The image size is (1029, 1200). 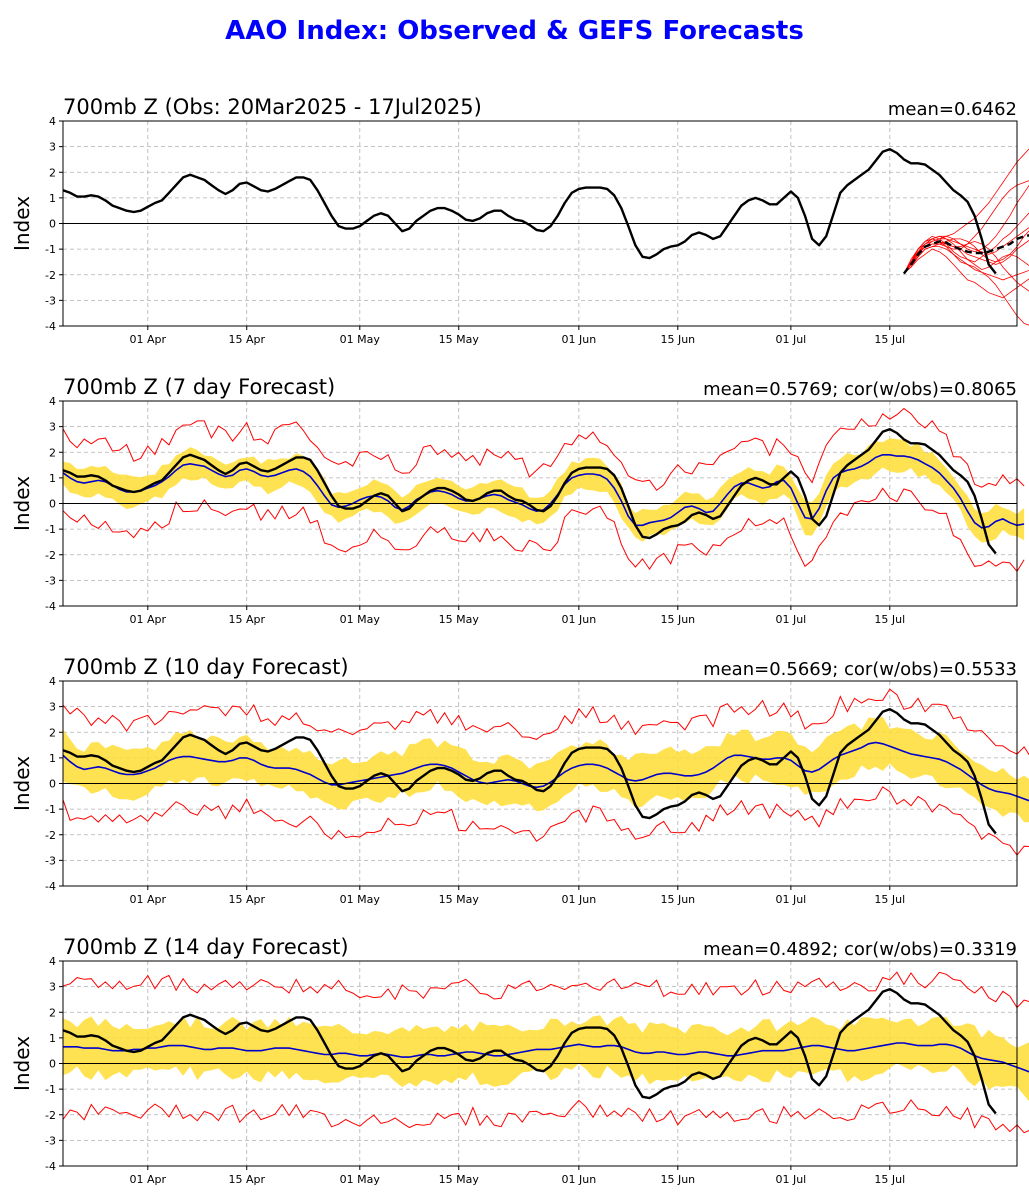 What do you see at coordinates (860, 949) in the screenshot?
I see `panel-stat-label: mean=0.4892; cor(w/obs)=0.3319` at bounding box center [860, 949].